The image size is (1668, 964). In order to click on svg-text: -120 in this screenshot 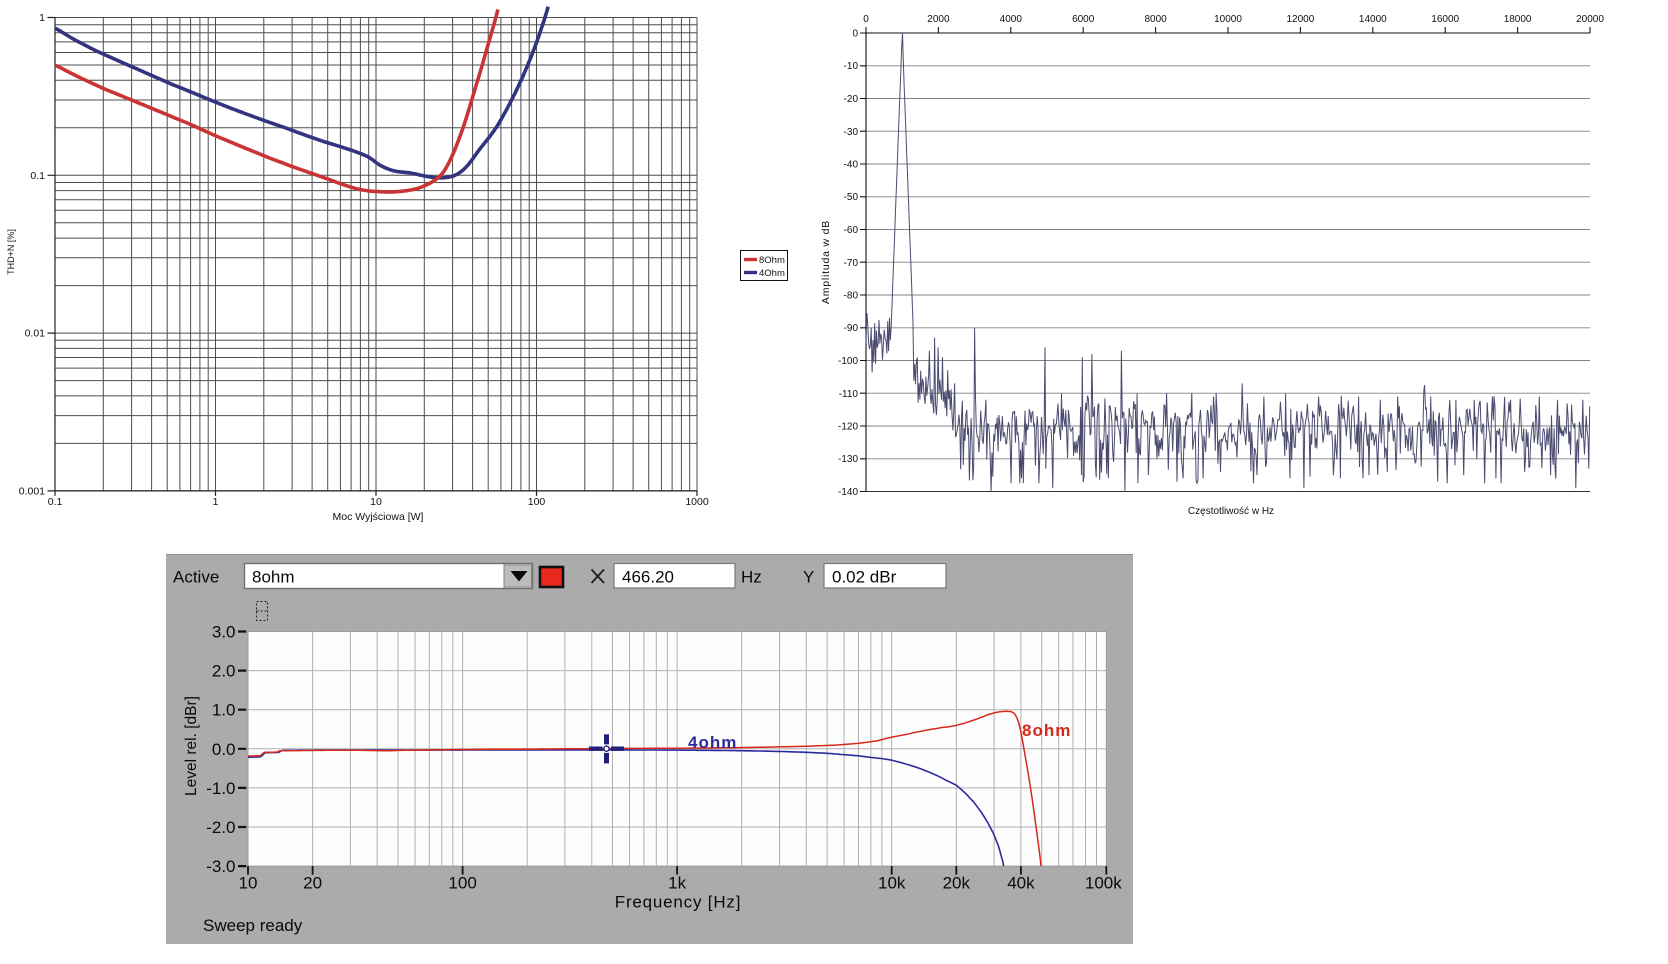, I will do `click(848, 427)`.